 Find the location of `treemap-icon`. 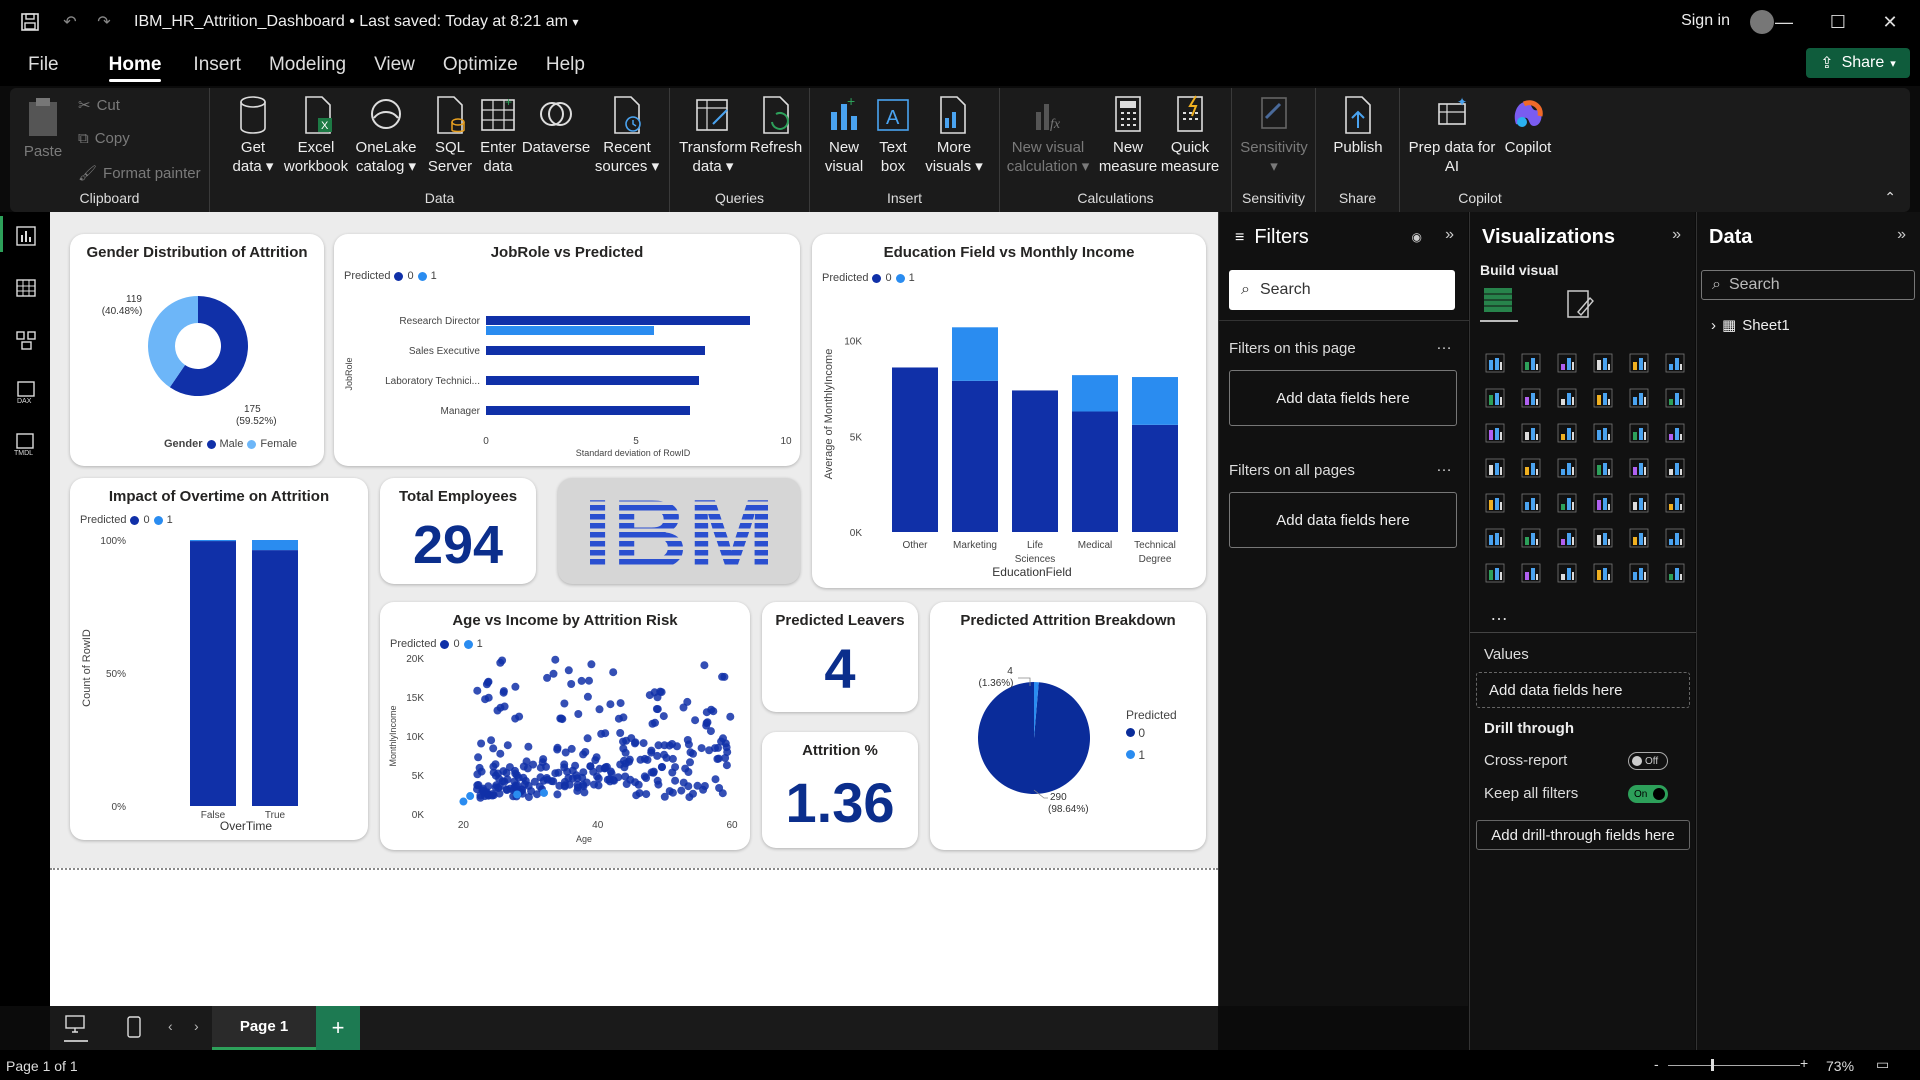

treemap-icon is located at coordinates (1495, 468).